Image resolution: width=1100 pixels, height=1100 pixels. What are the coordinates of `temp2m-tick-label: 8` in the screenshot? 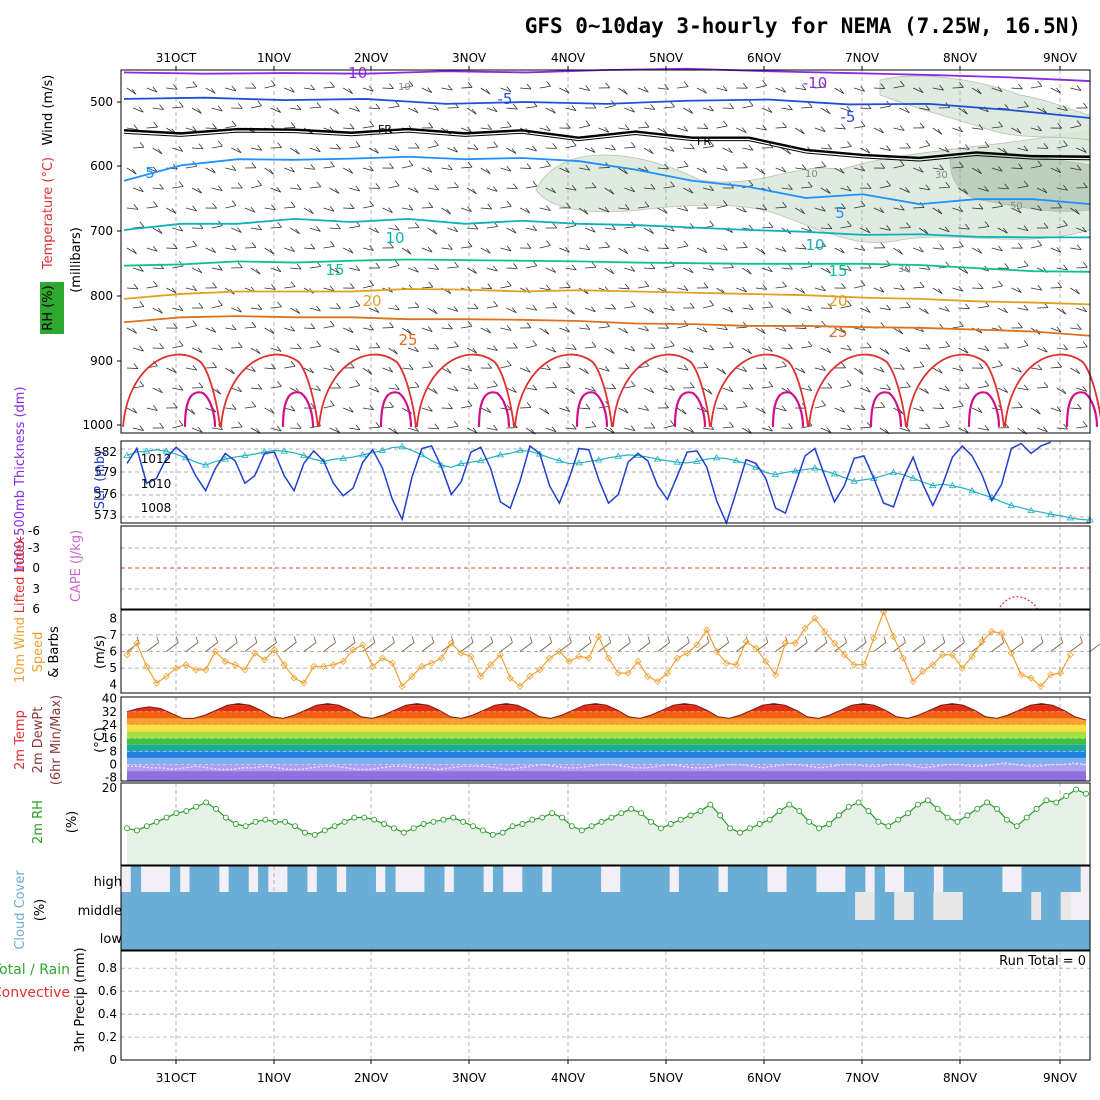 It's located at (113, 751).